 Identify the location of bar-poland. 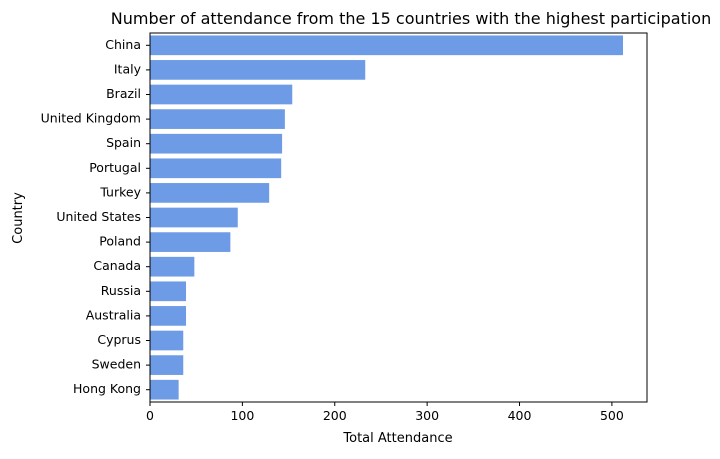
(190, 242).